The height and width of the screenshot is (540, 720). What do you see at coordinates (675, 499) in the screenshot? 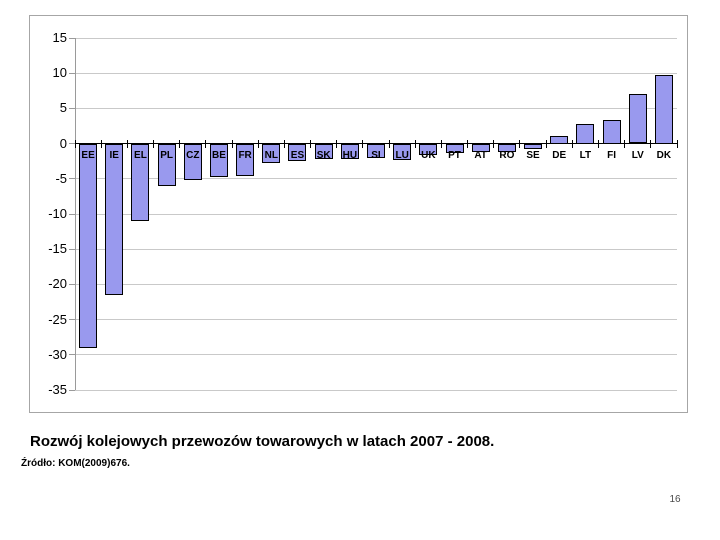
I see `page-number: 16` at bounding box center [675, 499].